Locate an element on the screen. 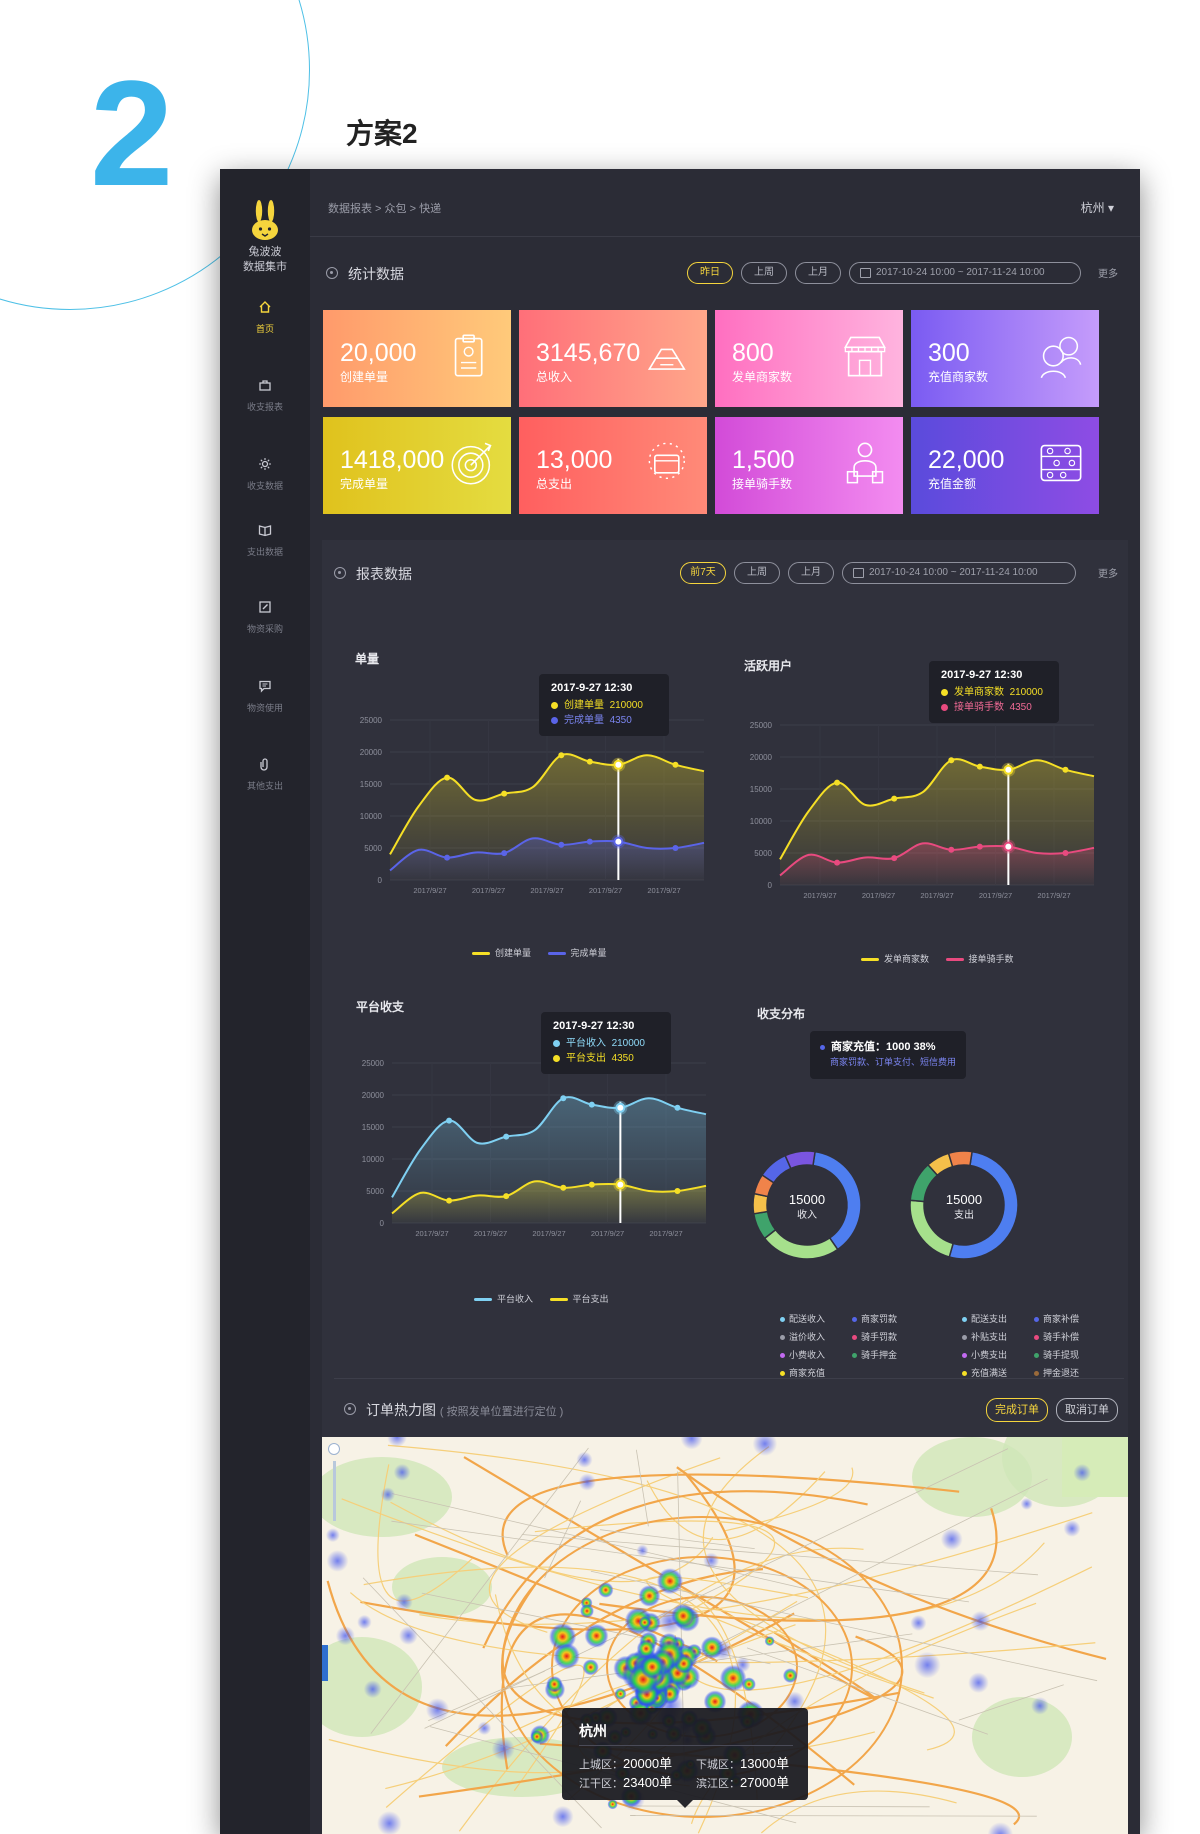 This screenshot has width=1200, height=1834. donut-legend-item: 充值满送 is located at coordinates (984, 1373).